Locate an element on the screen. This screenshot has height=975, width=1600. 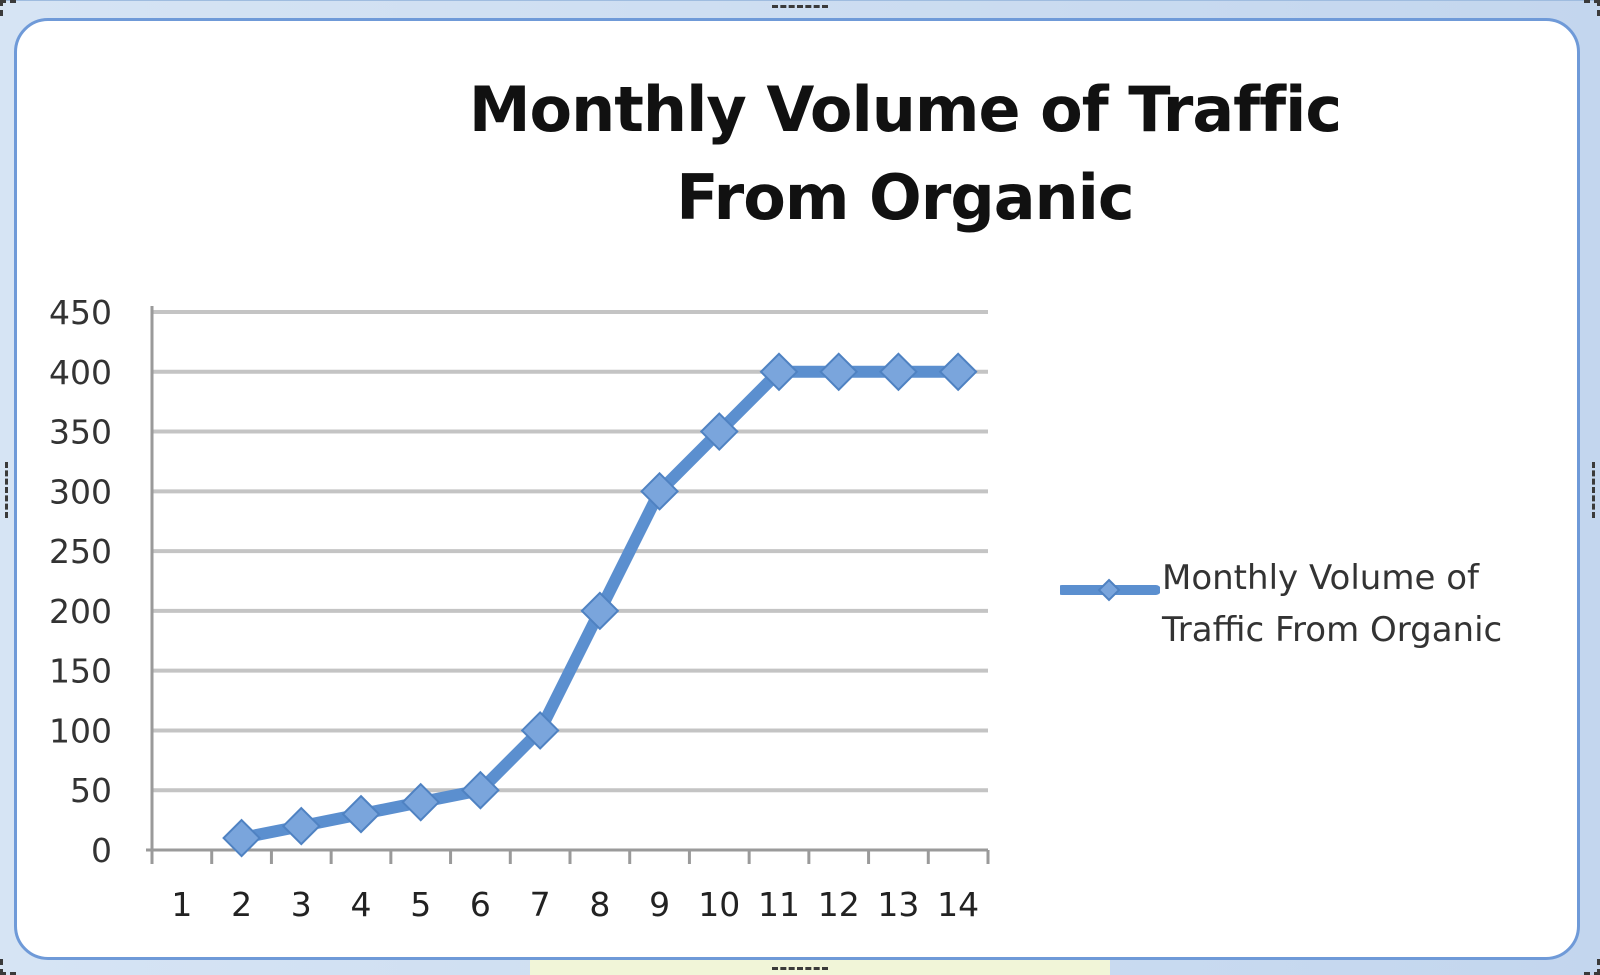
legend-series-marker is located at coordinates (1110, 590).